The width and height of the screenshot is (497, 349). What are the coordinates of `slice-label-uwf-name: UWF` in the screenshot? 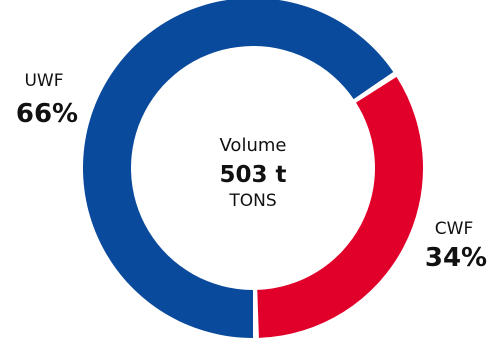 It's located at (43, 81).